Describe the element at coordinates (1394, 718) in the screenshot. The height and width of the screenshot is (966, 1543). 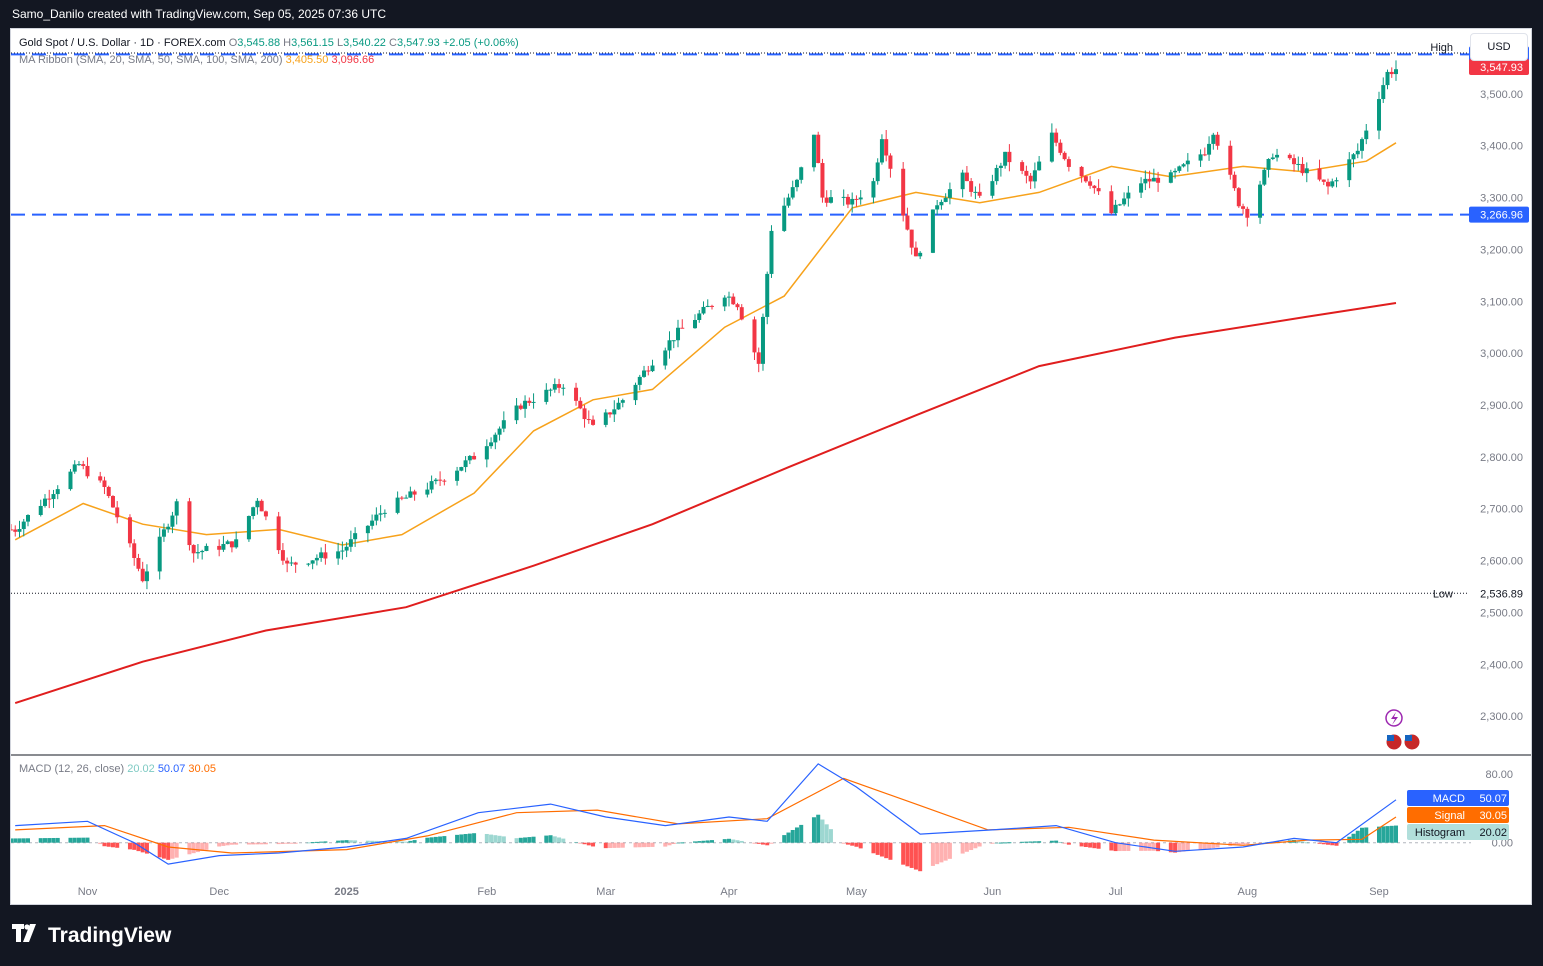
I see `lightning-event-icon` at that location.